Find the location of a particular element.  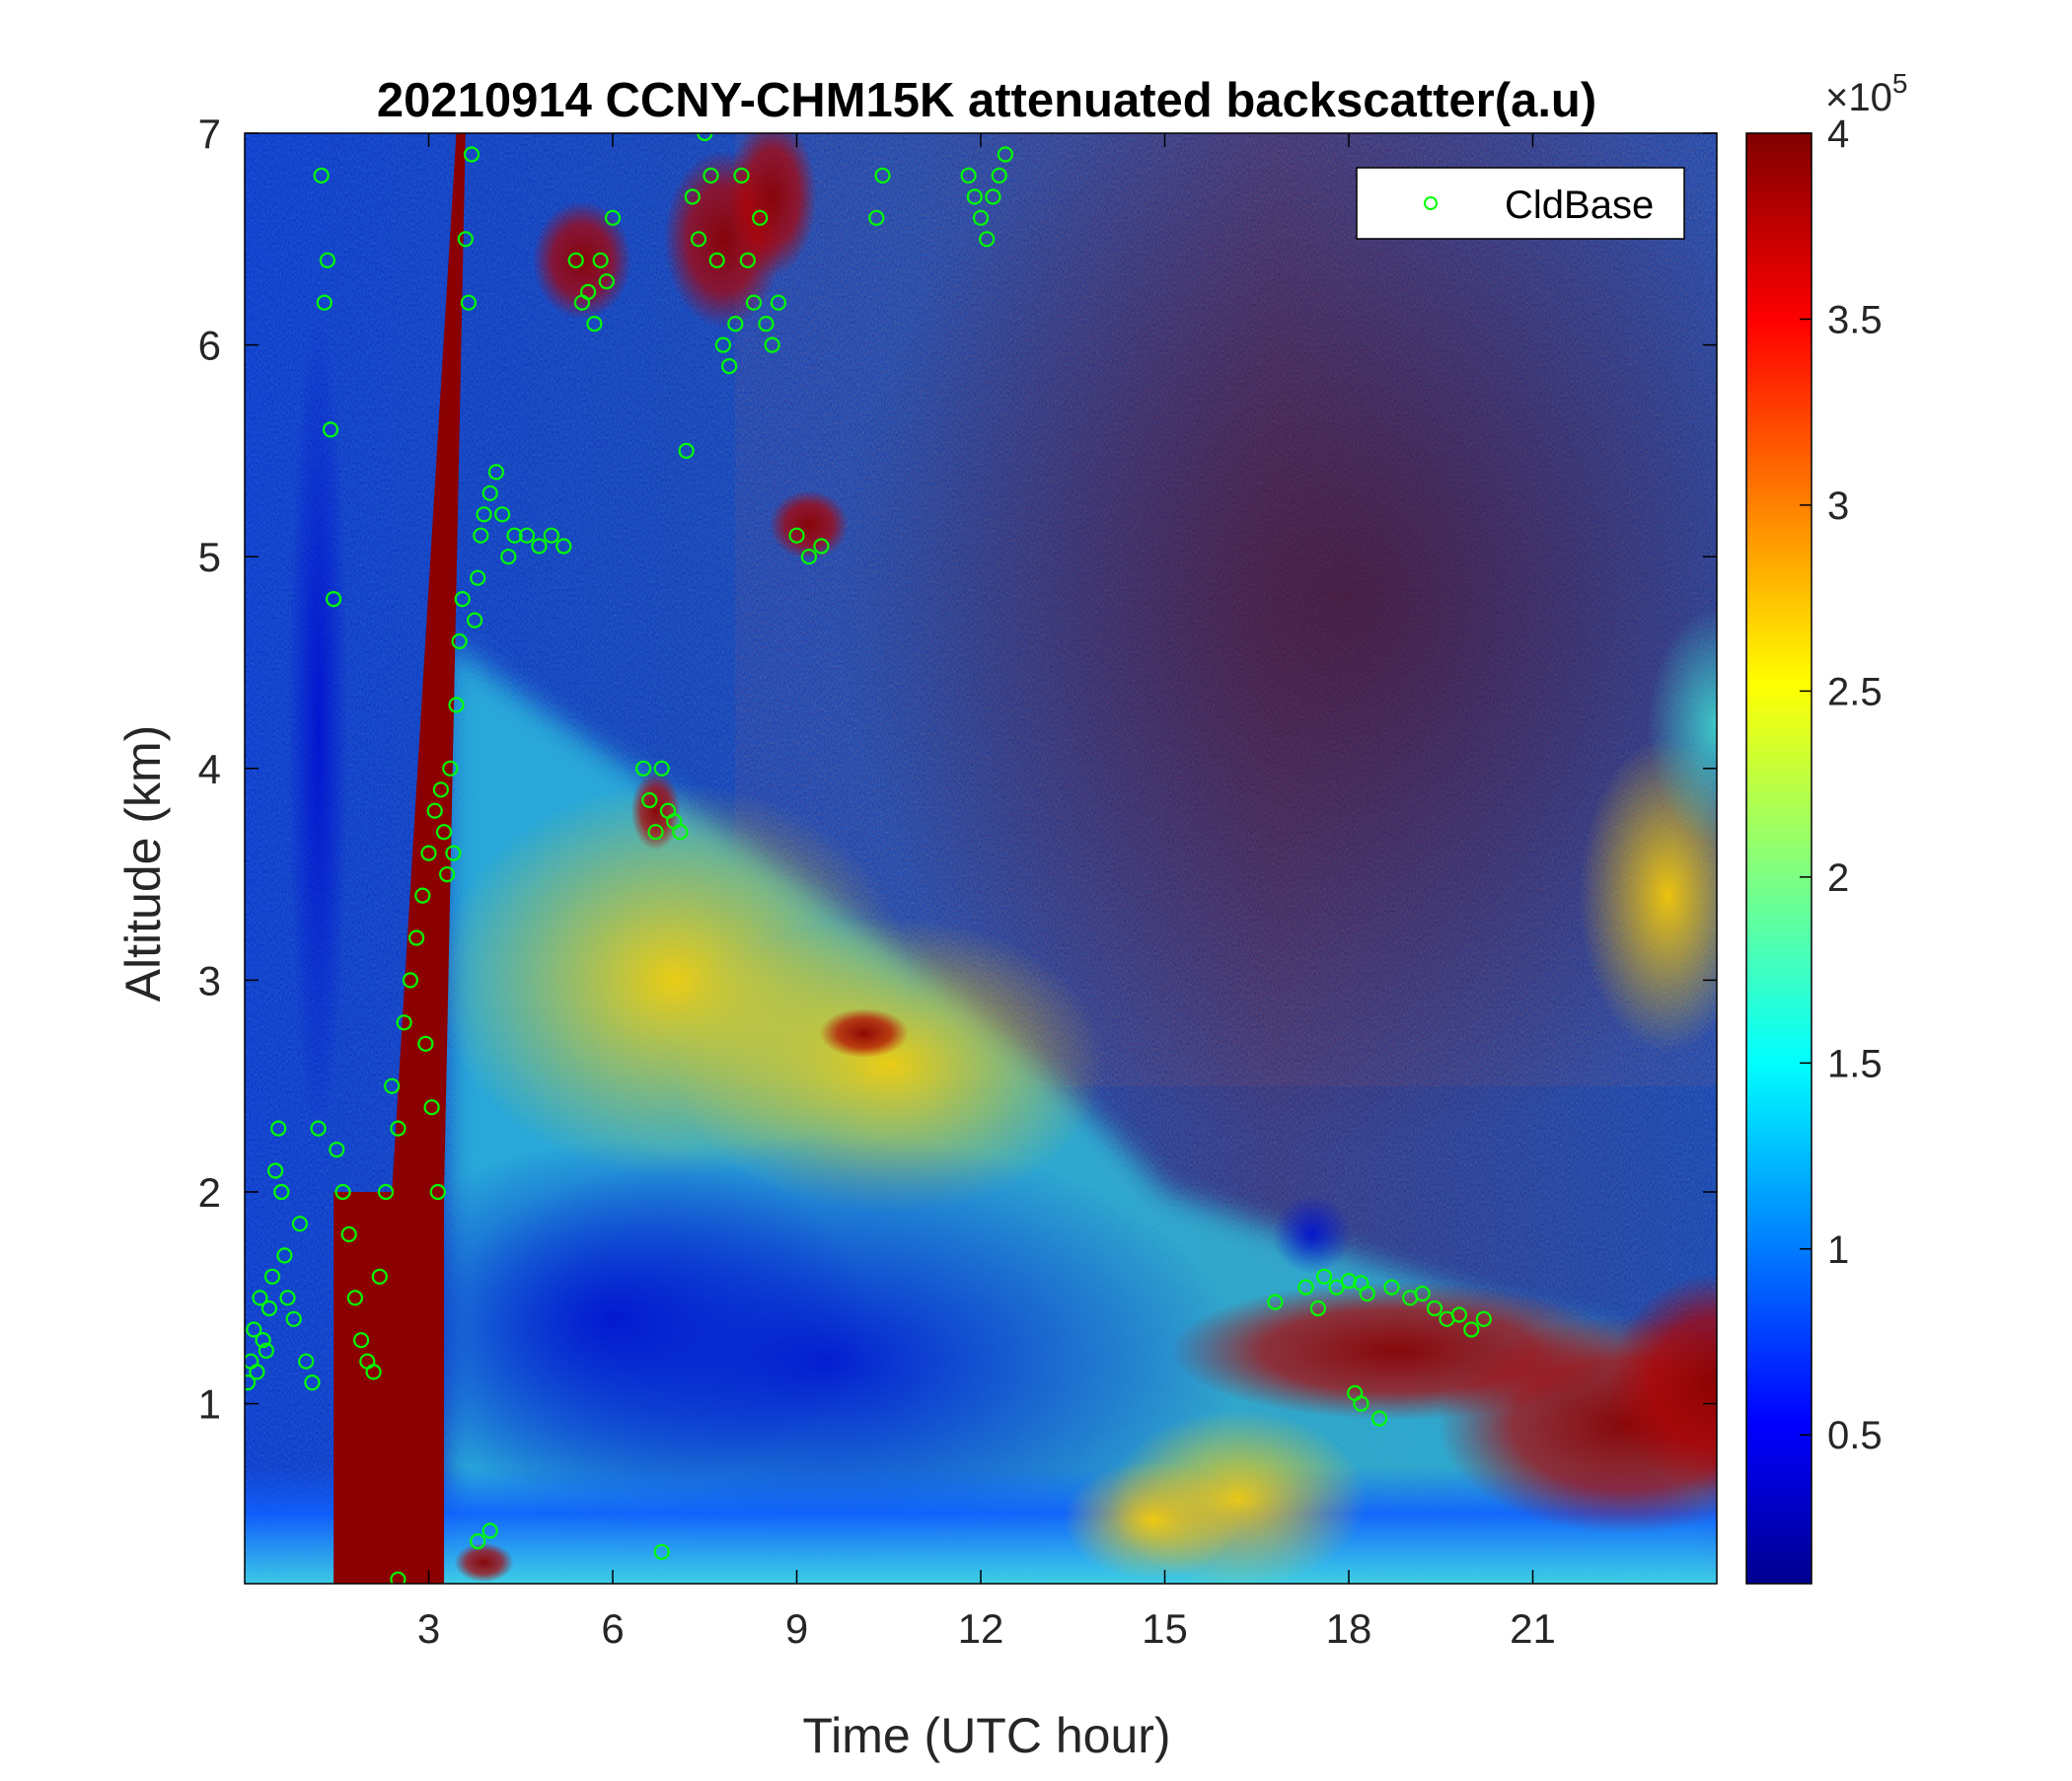

y-axis-label: Altitude (km) is located at coordinates (143, 863).